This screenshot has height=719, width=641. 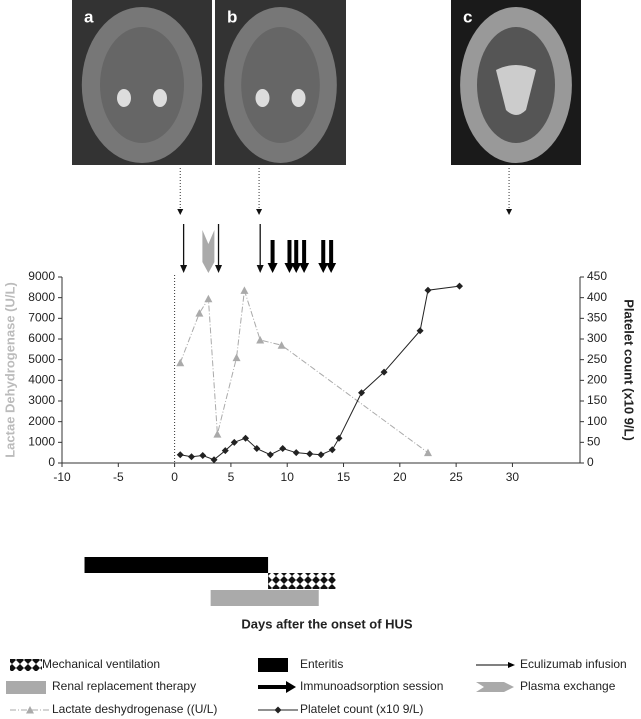 What do you see at coordinates (89, 16) in the screenshot?
I see `image-label: a` at bounding box center [89, 16].